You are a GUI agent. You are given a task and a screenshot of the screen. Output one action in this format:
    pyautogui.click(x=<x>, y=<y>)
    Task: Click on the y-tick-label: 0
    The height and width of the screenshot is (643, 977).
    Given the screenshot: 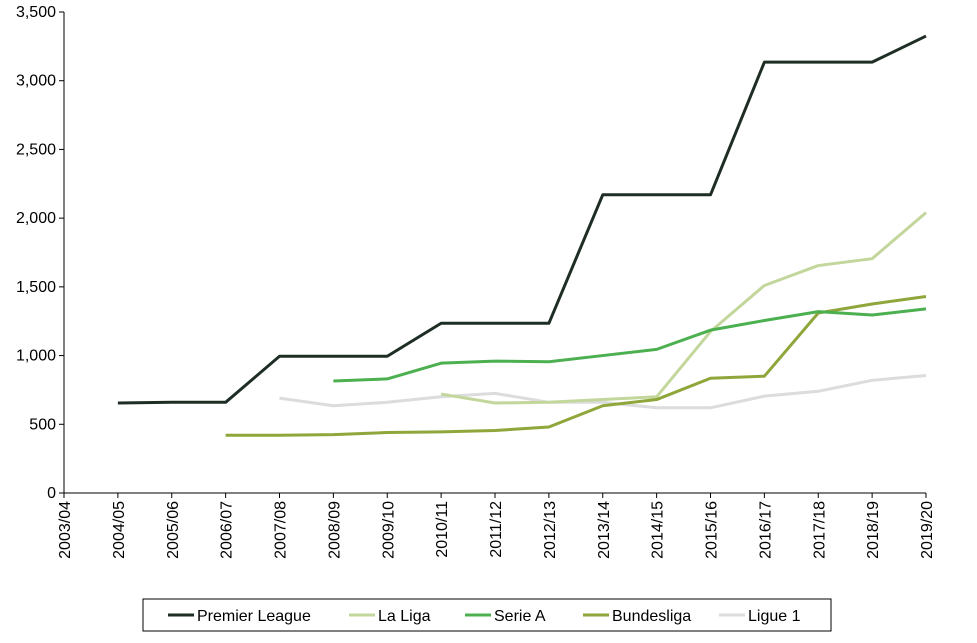 What is the action you would take?
    pyautogui.click(x=51, y=493)
    